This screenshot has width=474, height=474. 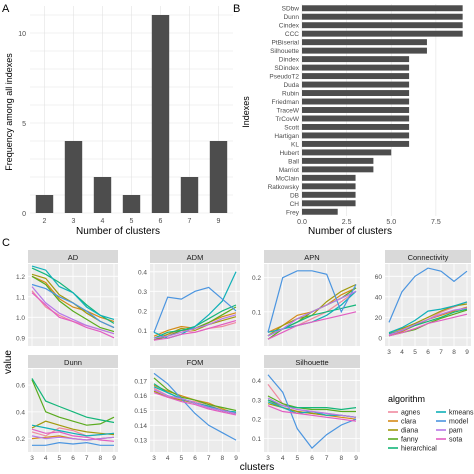 What do you see at coordinates (22, 34) in the screenshot?
I see `panel-a-ytick-label: 10` at bounding box center [22, 34].